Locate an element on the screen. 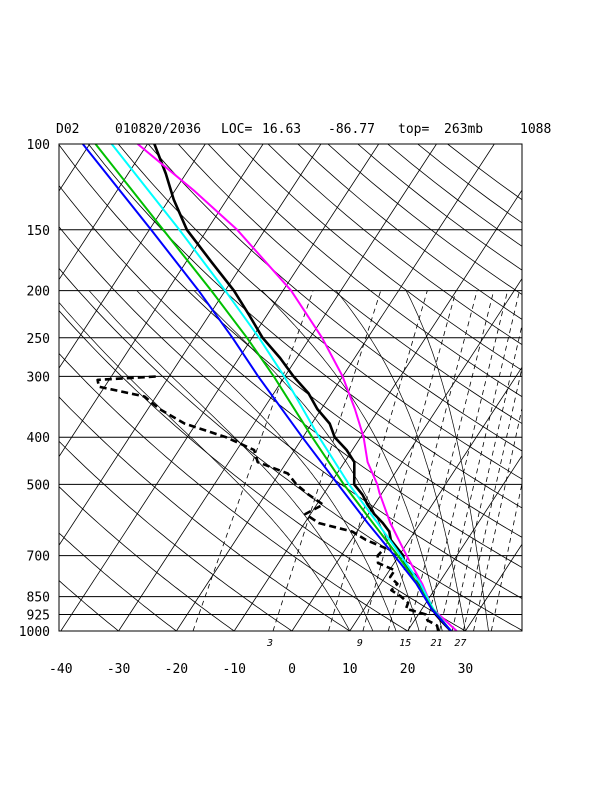 This screenshot has width=612, height=792. pressure-tick-label: 400 is located at coordinates (38, 438).